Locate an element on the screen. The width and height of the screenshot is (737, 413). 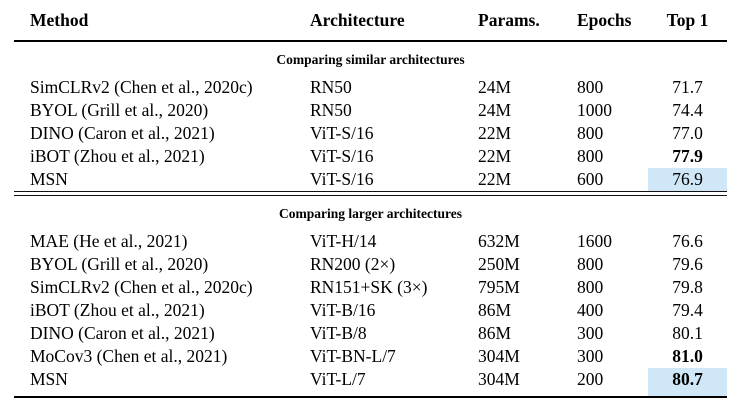
top1-cell: 79.6 is located at coordinates (687, 264).